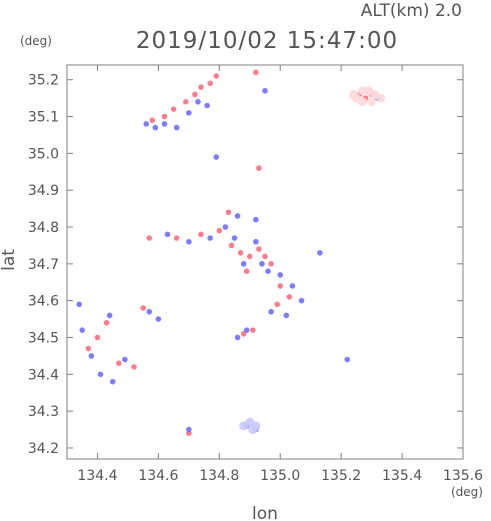 The height and width of the screenshot is (521, 491). What do you see at coordinates (219, 476) in the screenshot?
I see `x-tick-label: 134.8` at bounding box center [219, 476].